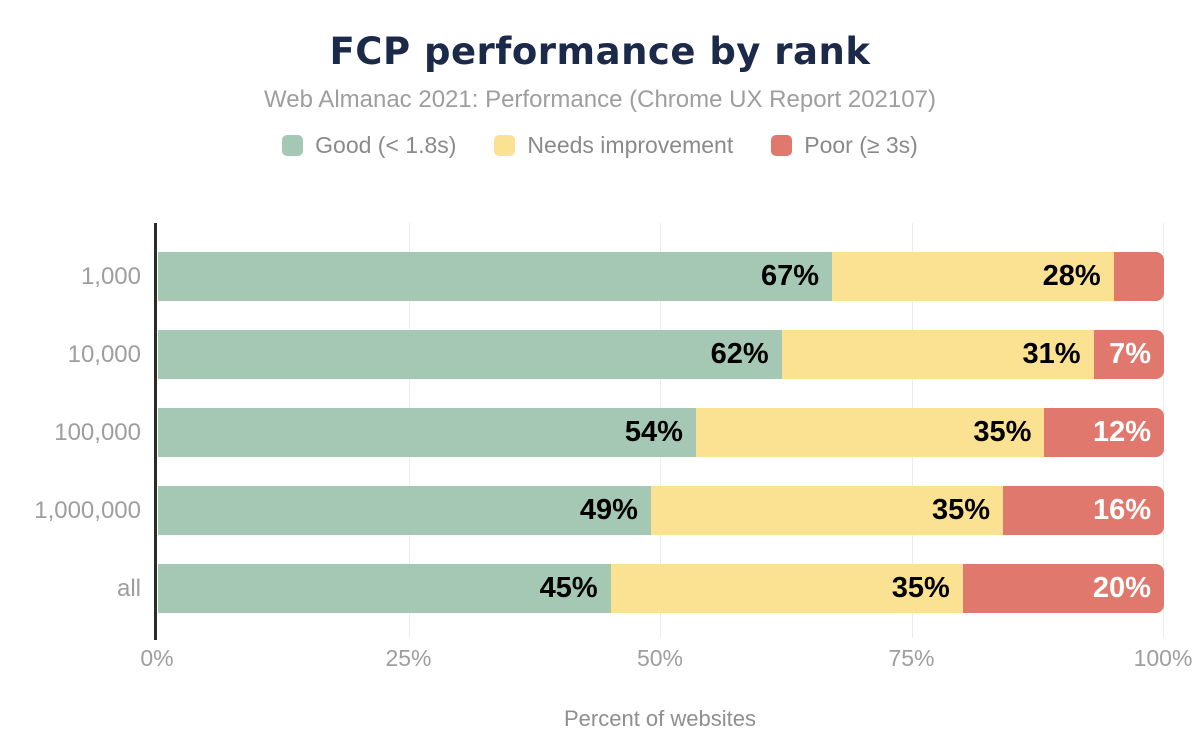 This screenshot has width=1200, height=742. I want to click on bar-value-label: 31%, so click(1051, 354).